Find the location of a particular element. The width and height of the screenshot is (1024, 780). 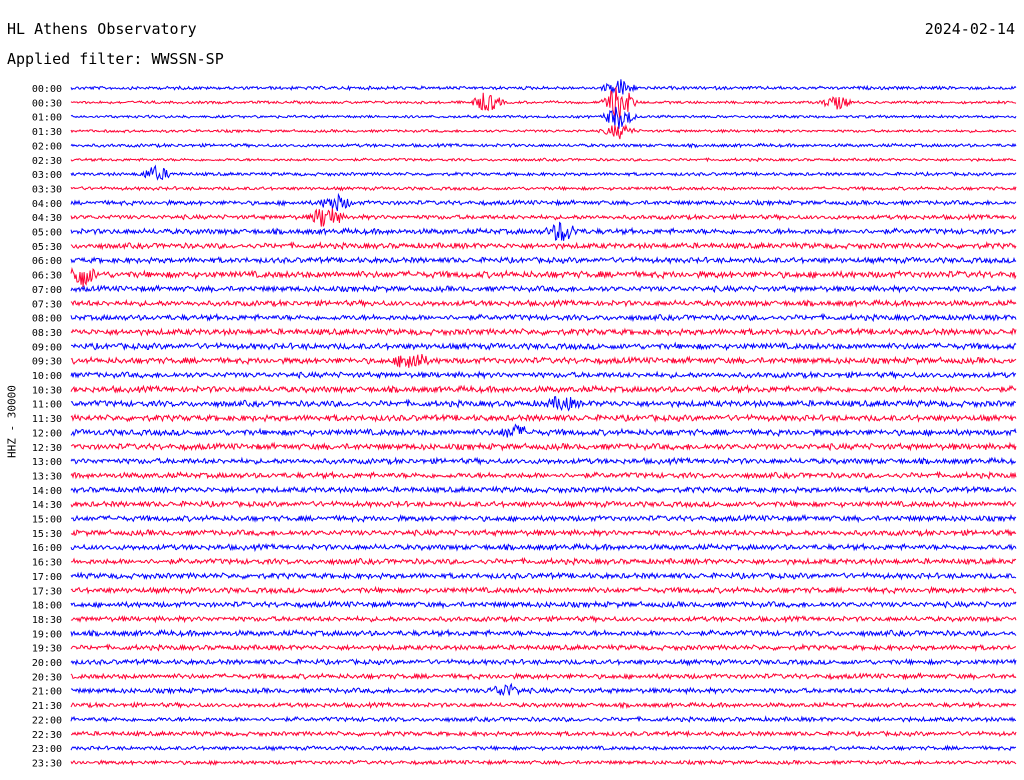

row-label: 15:00 is located at coordinates (47, 520).